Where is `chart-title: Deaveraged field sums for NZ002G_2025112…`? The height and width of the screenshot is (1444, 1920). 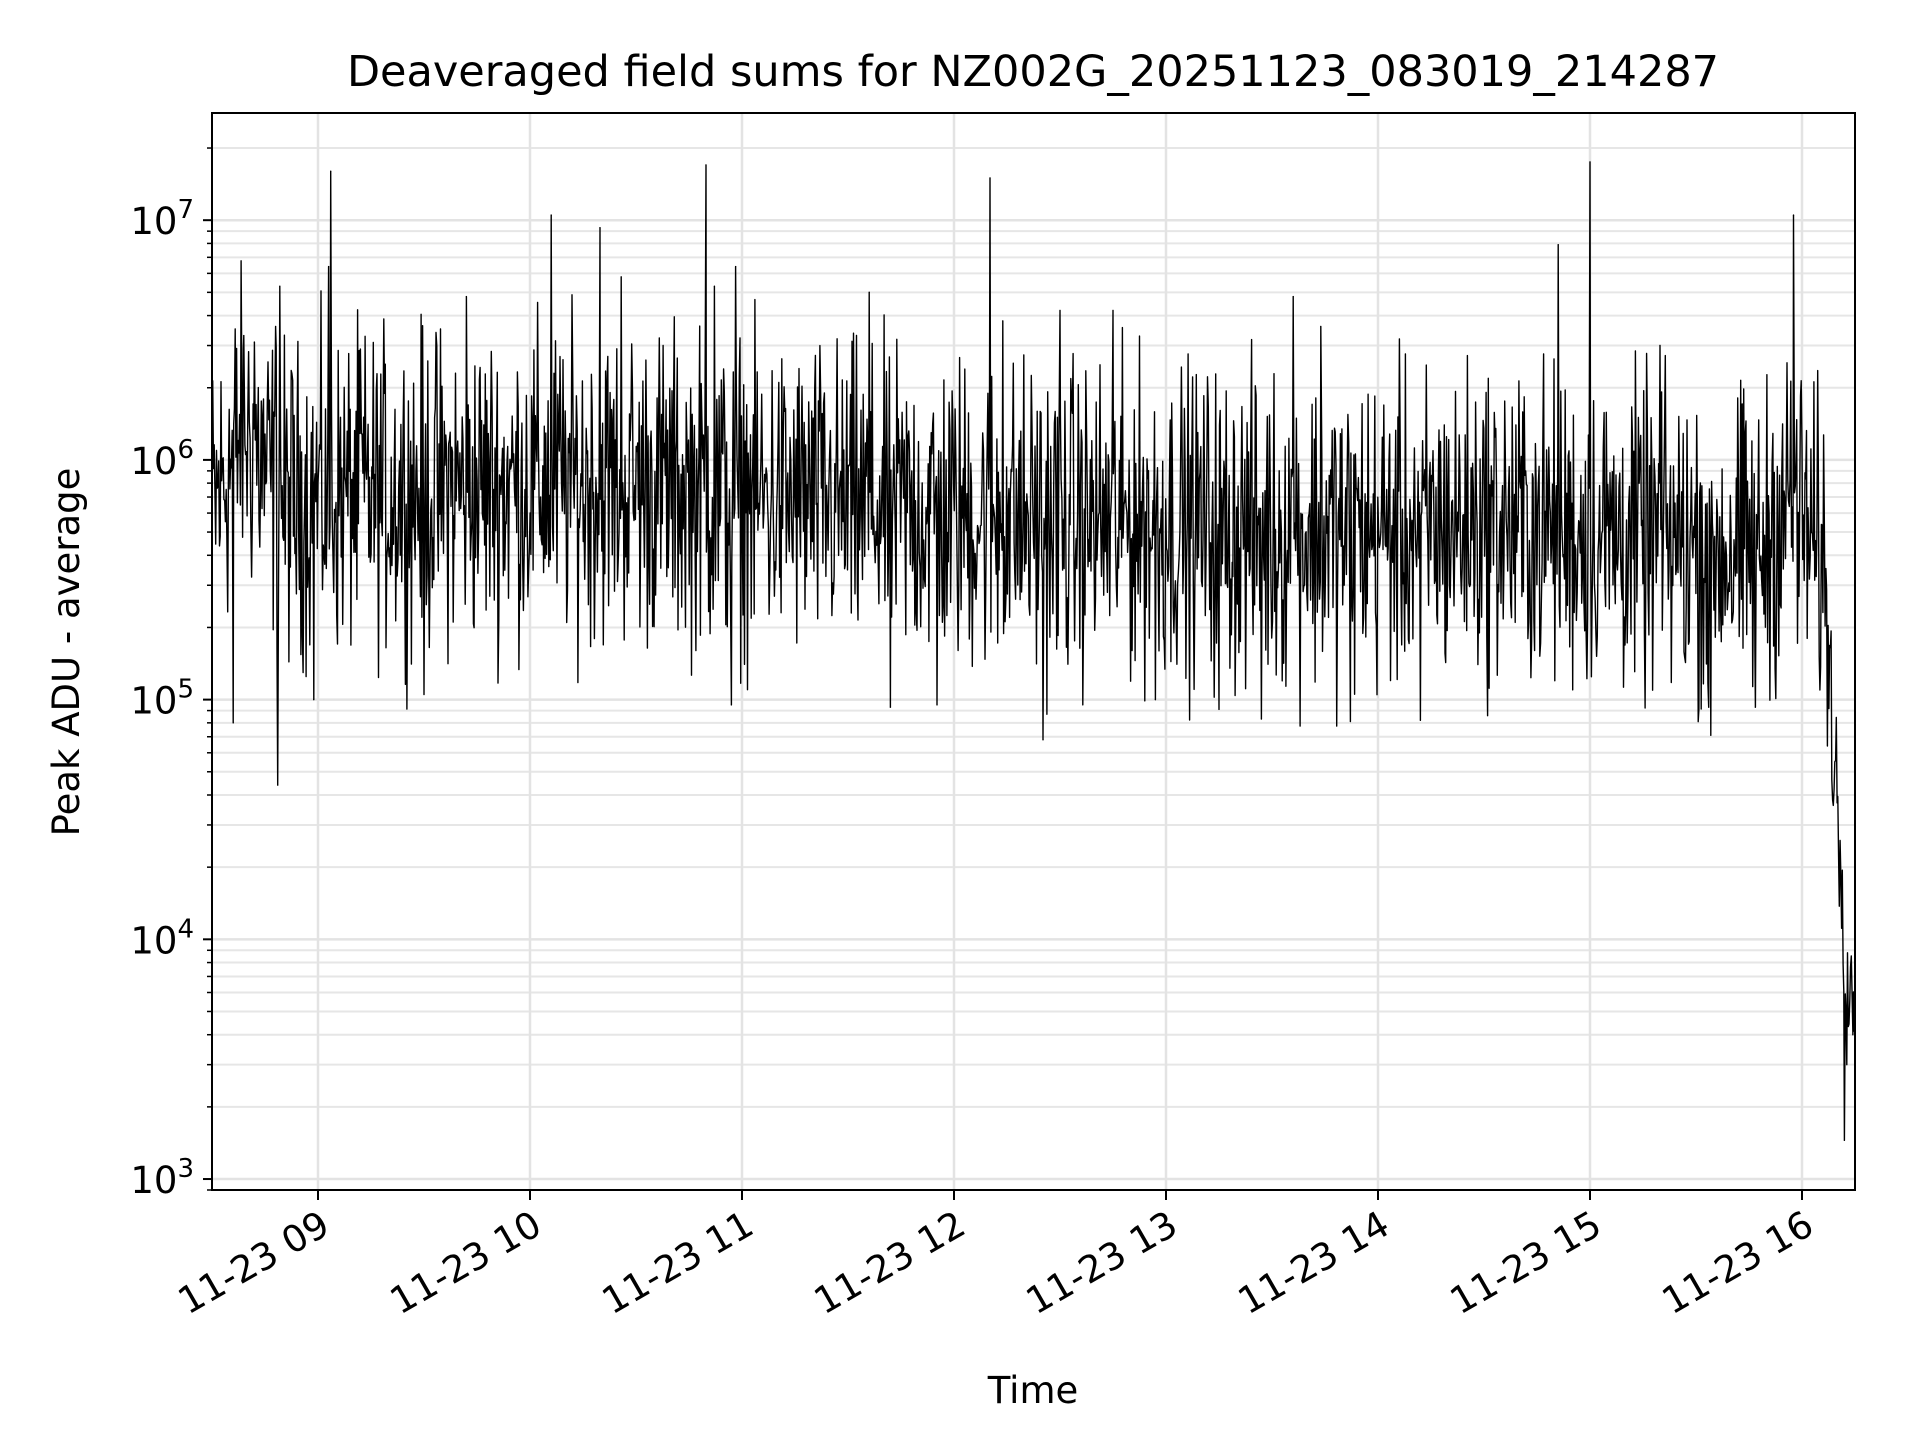 chart-title: Deaveraged field sums for NZ002G_2025112… is located at coordinates (1033, 72).